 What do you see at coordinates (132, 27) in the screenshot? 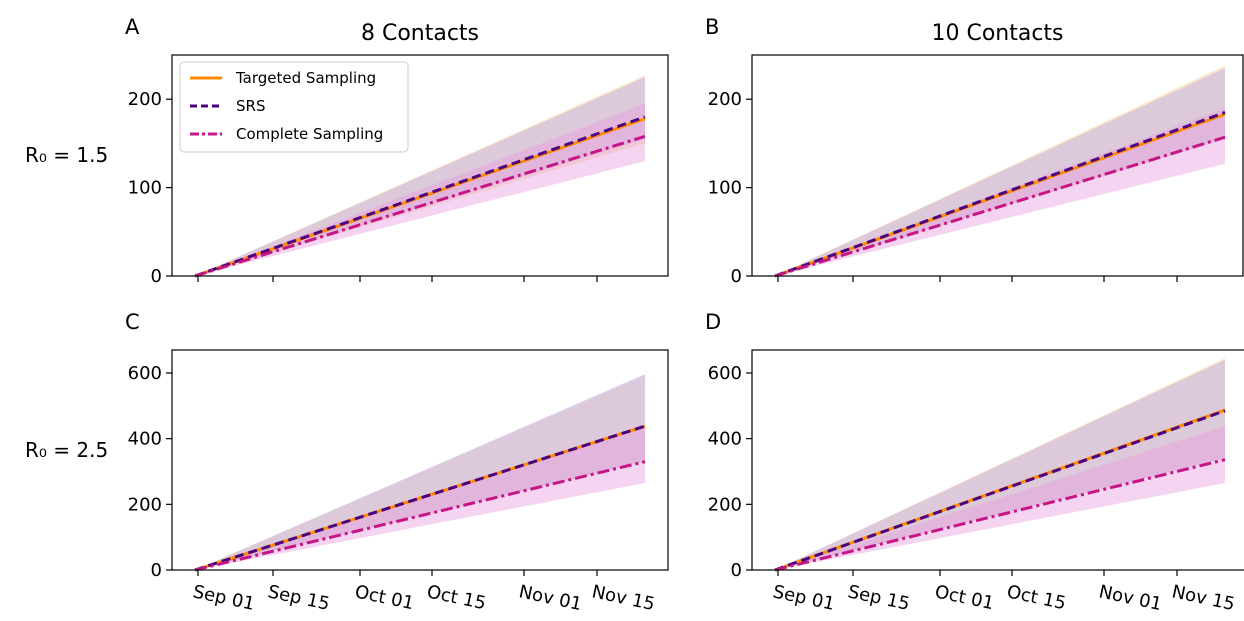
I see `panel-letter: A` at bounding box center [132, 27].